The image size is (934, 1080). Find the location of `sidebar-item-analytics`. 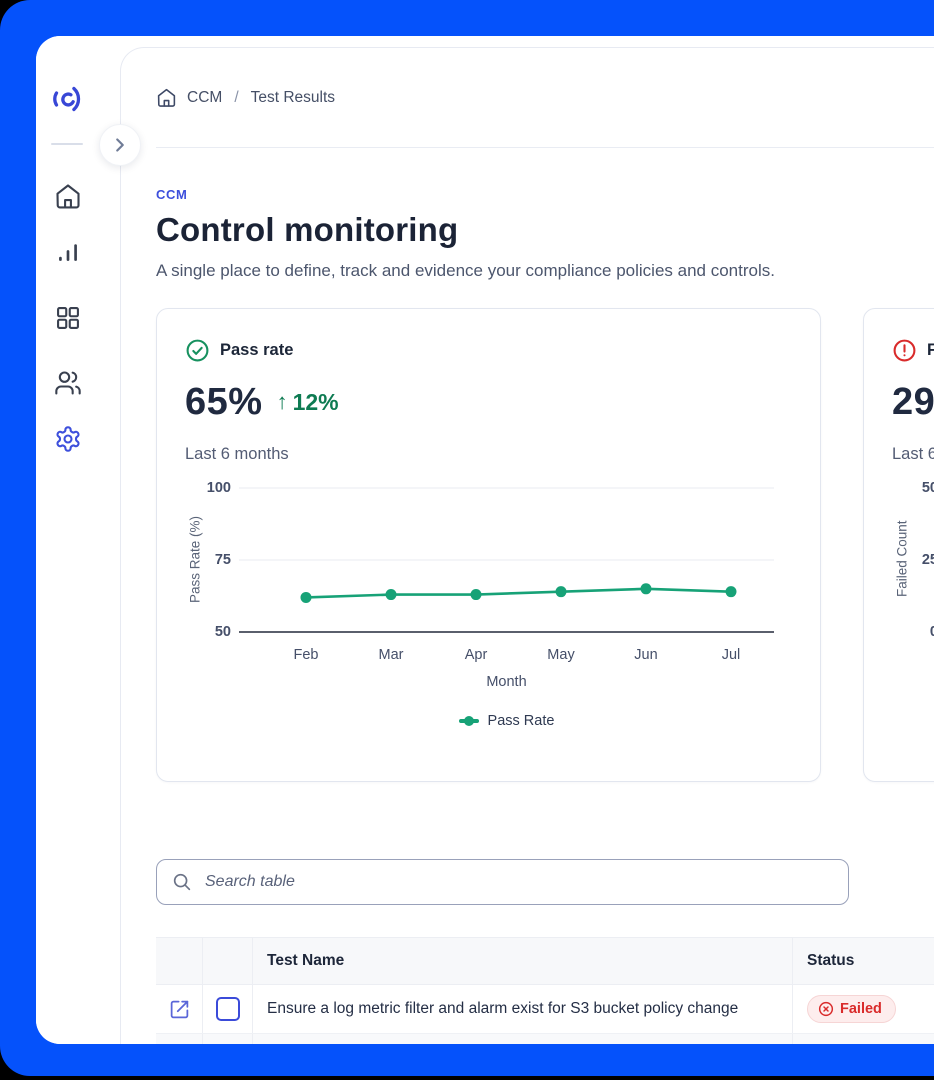

sidebar-item-analytics is located at coordinates (68, 252).